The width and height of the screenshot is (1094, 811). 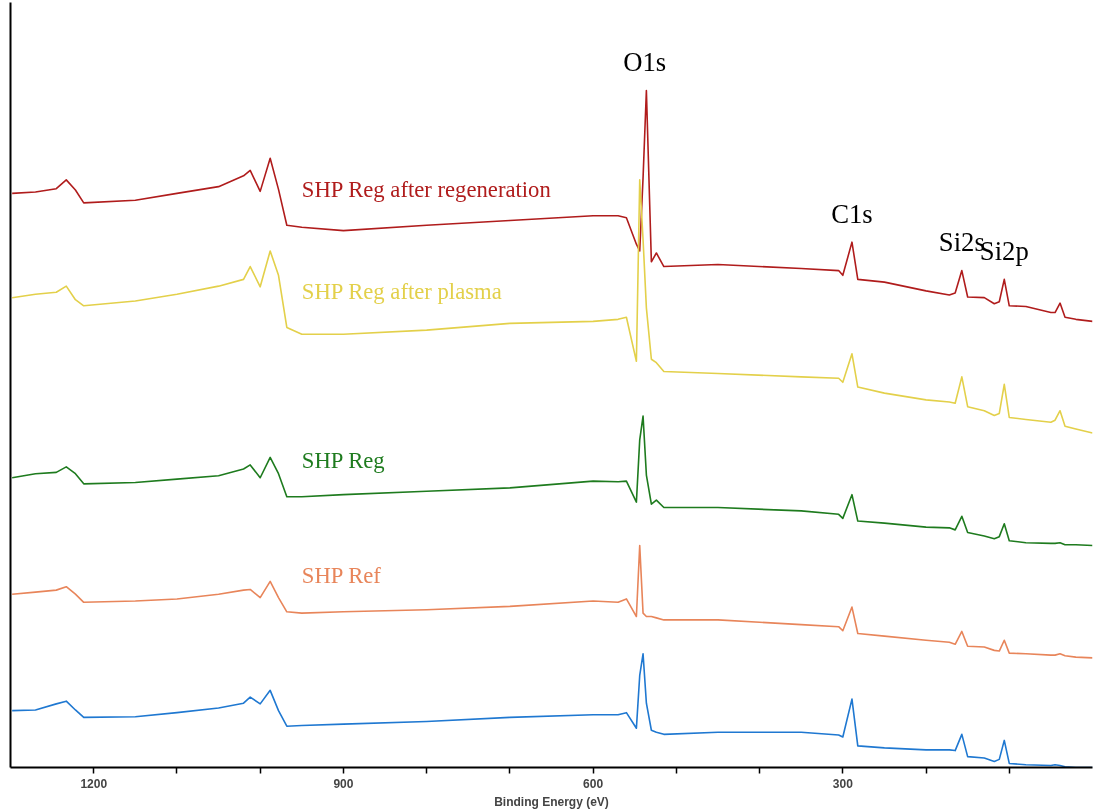 What do you see at coordinates (94, 783) in the screenshot?
I see `x-tick-label: 1200` at bounding box center [94, 783].